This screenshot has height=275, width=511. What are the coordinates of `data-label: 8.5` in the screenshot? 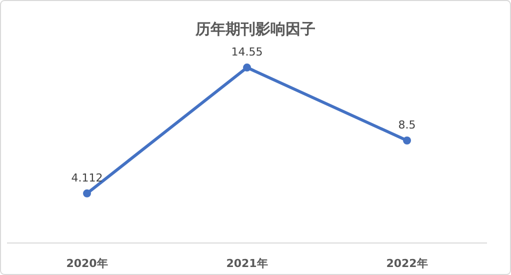 It's located at (407, 125).